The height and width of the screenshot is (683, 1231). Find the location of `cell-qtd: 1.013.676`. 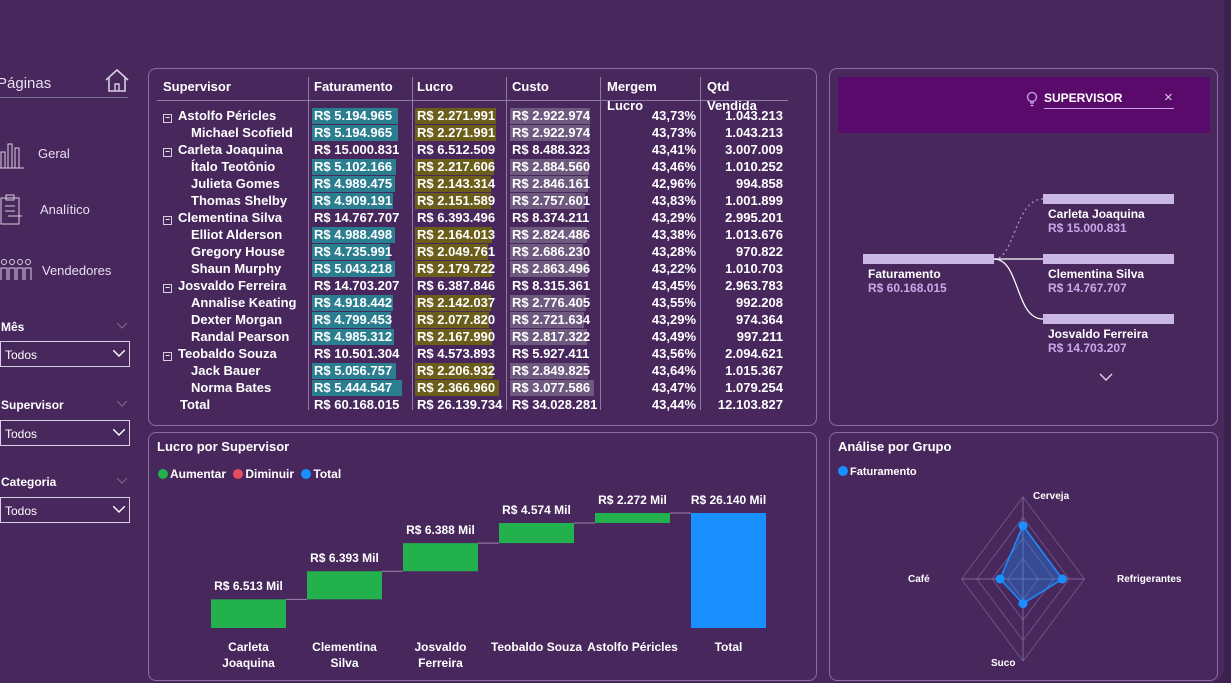

cell-qtd: 1.013.676 is located at coordinates (754, 234).